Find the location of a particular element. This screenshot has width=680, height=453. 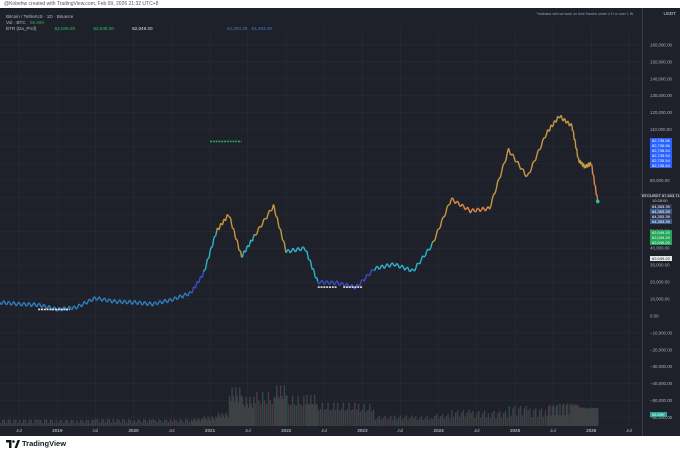

y-tick-label: 160,000.00 is located at coordinates (661, 44).